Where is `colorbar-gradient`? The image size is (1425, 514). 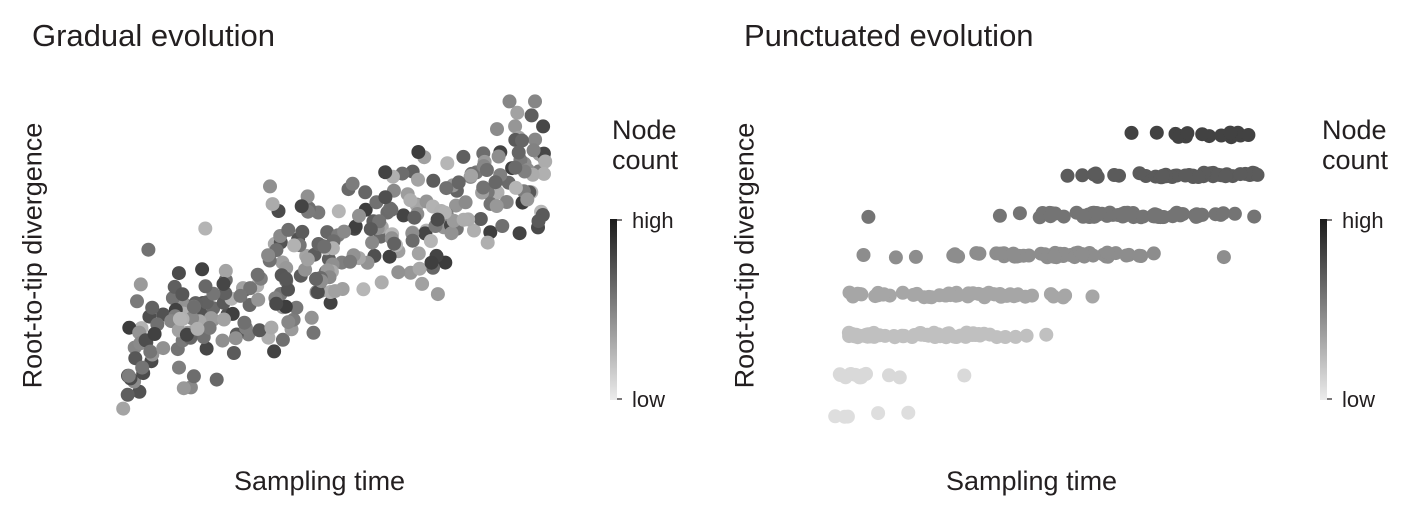
colorbar-gradient is located at coordinates (1323, 309).